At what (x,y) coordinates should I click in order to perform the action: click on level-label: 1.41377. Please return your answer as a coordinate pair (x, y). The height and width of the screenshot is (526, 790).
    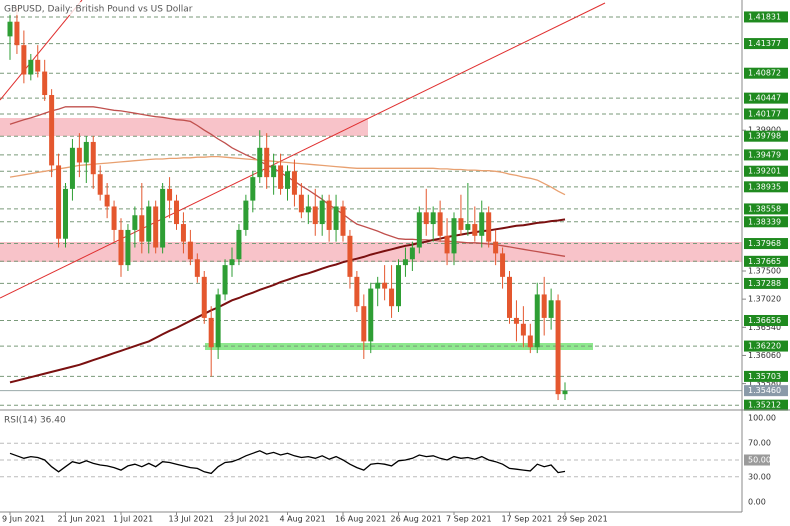
    Looking at the image, I should click on (764, 43).